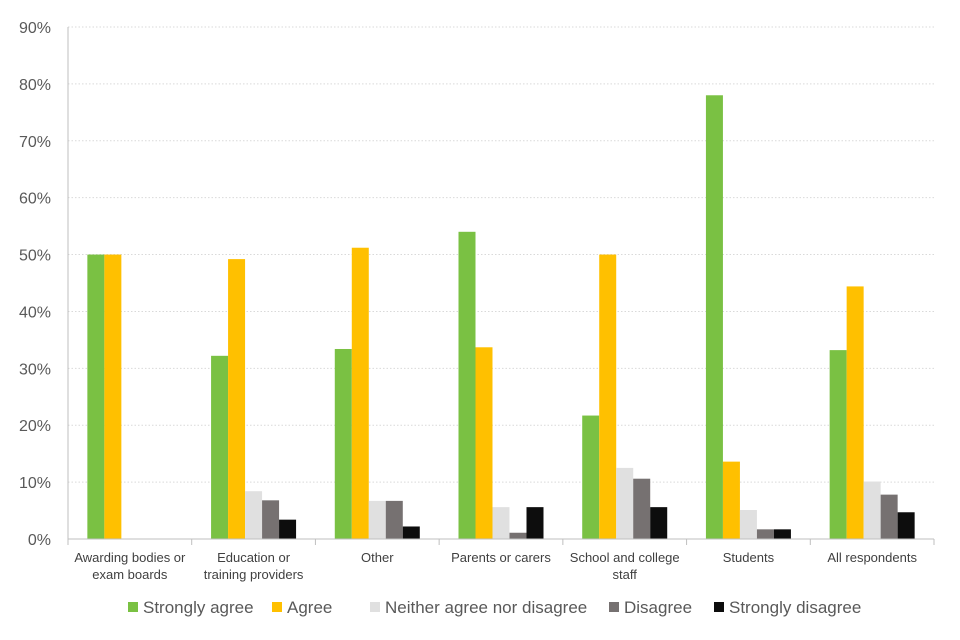 This screenshot has height=640, width=960. What do you see at coordinates (35, 85) in the screenshot?
I see `y-tick-label: 80%` at bounding box center [35, 85].